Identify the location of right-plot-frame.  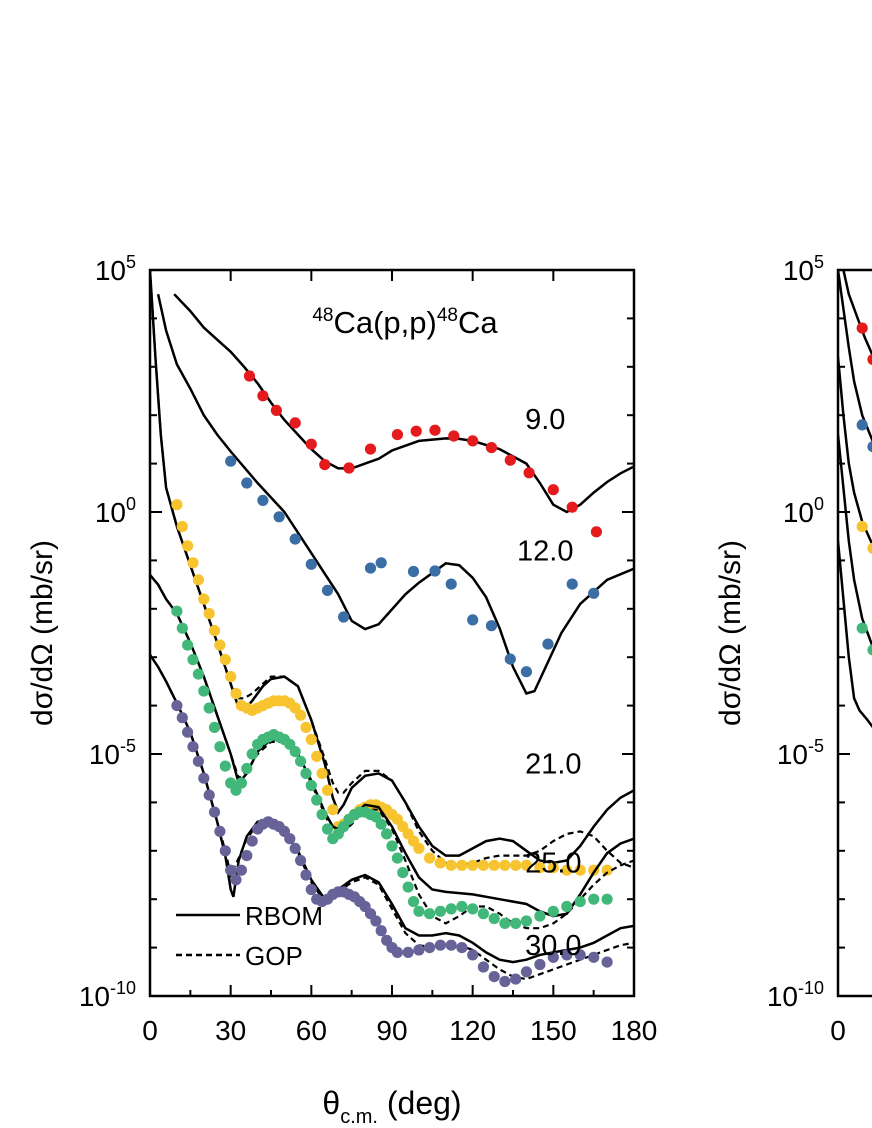
(854, 633).